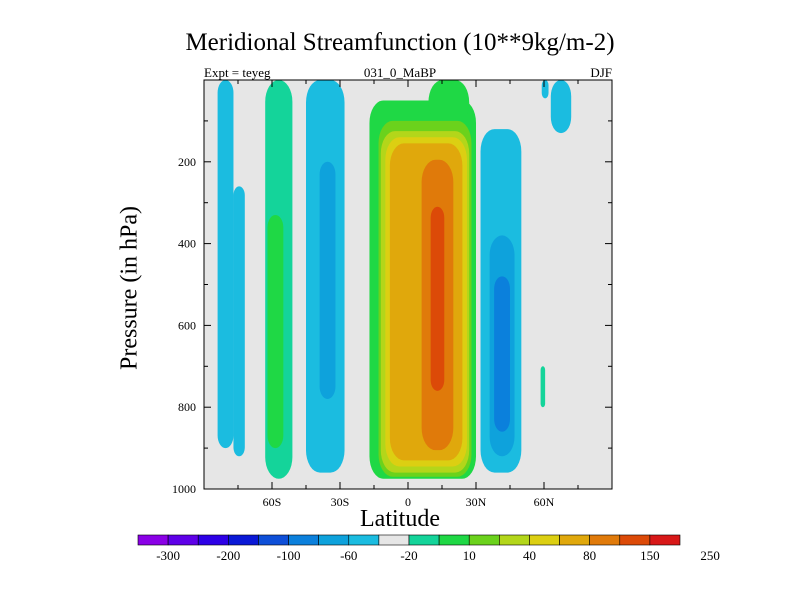  What do you see at coordinates (272, 502) in the screenshot?
I see `x-tick-label: 60S` at bounding box center [272, 502].